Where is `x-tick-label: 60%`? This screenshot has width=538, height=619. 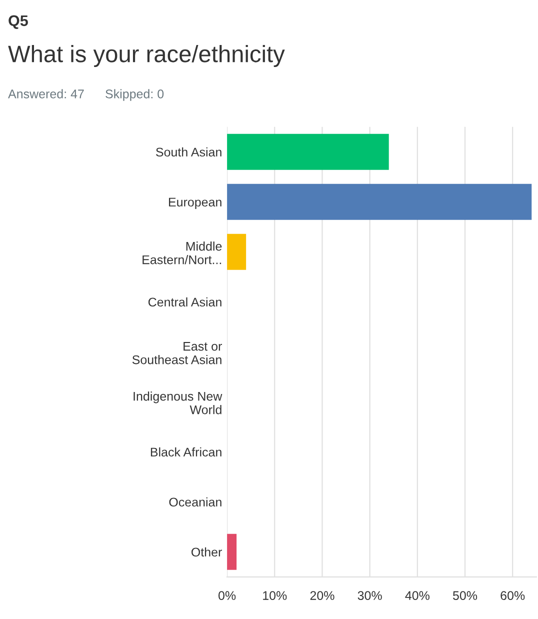 x-tick-label: 60% is located at coordinates (512, 595).